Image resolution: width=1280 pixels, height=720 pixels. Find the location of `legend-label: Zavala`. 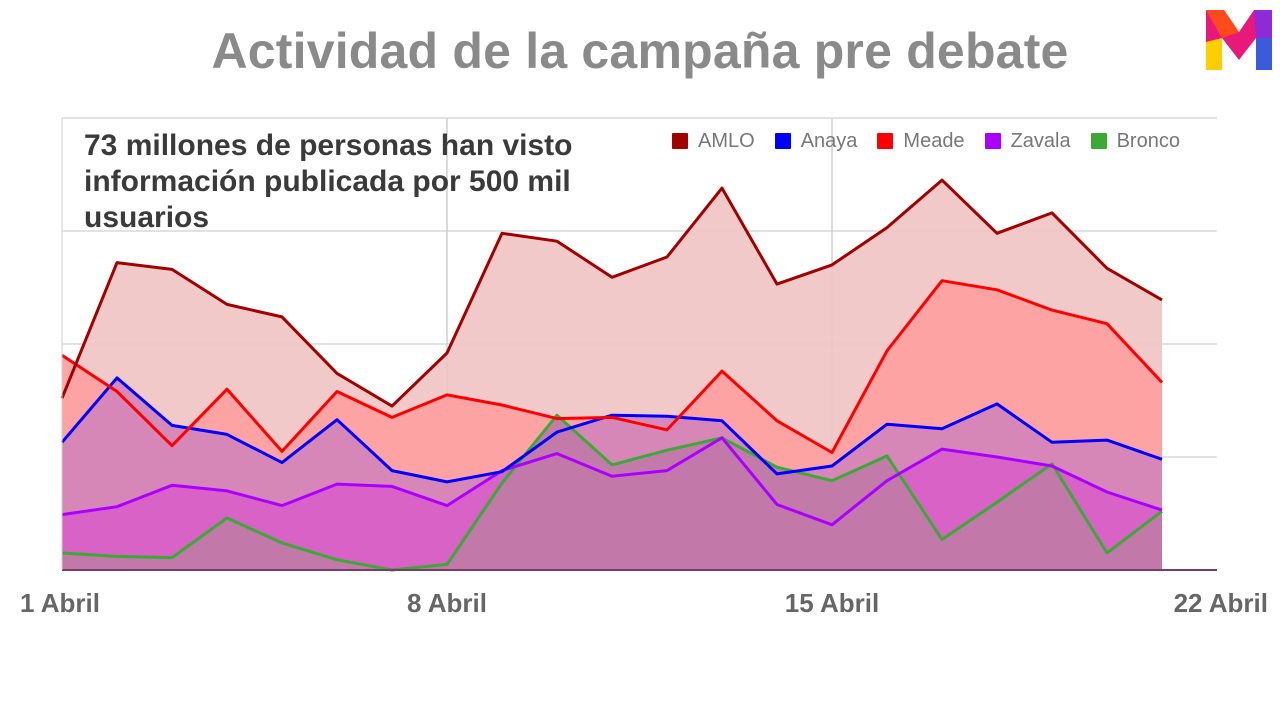

legend-label: Zavala is located at coordinates (1040, 140).